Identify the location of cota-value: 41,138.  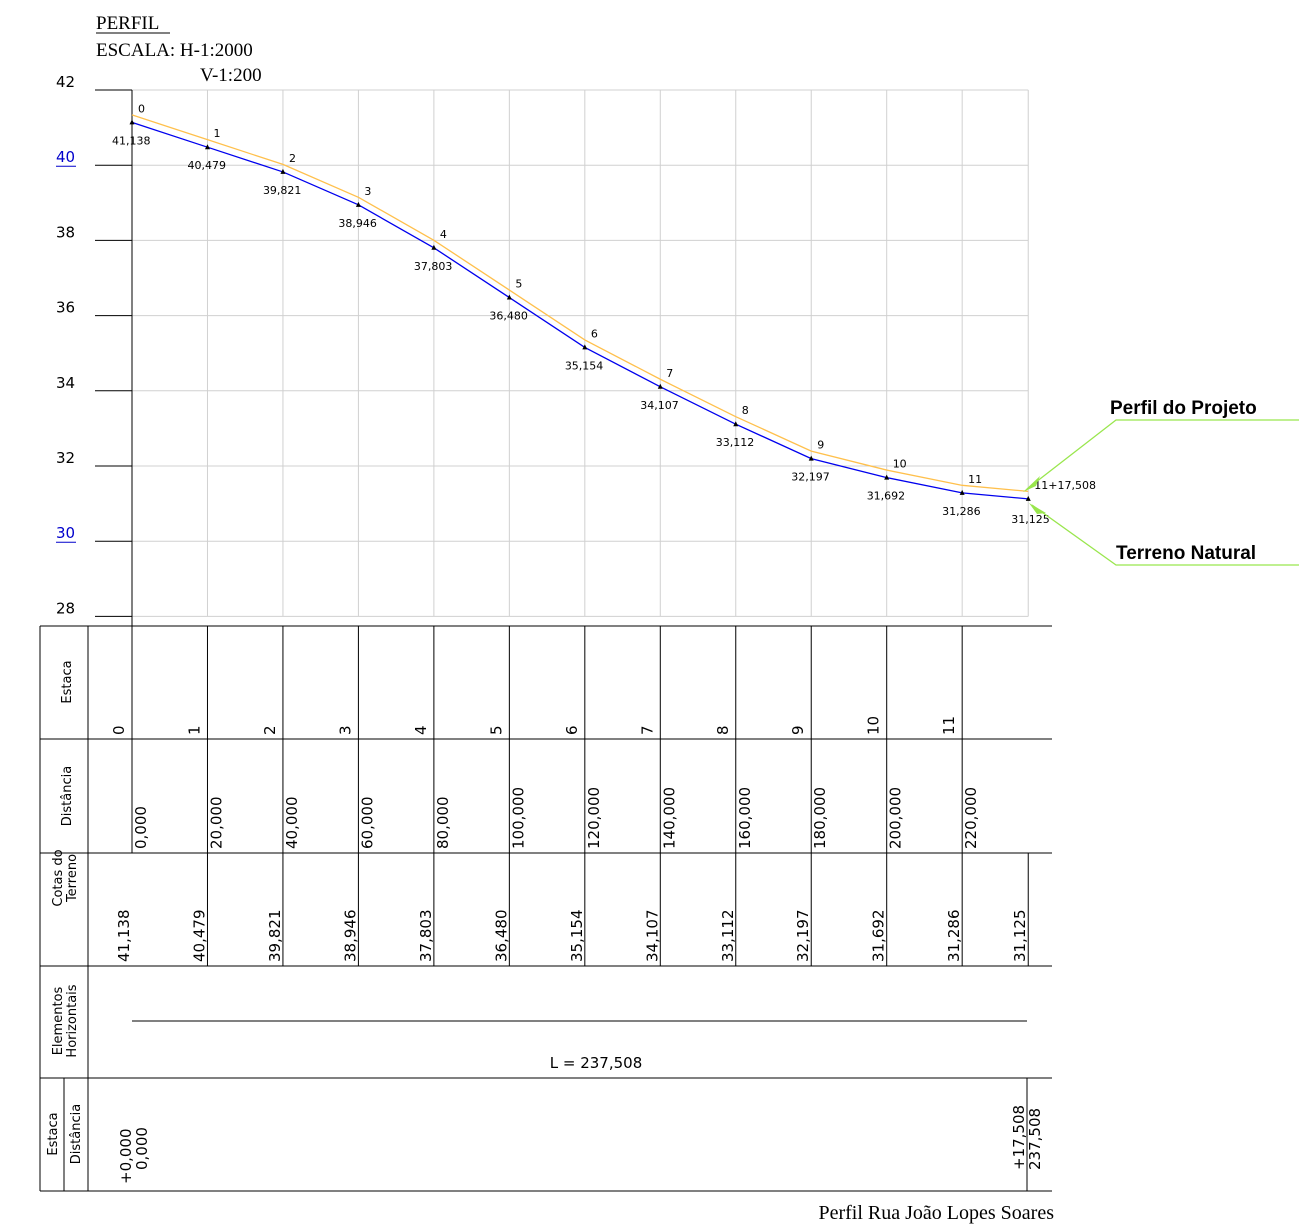
(124, 936).